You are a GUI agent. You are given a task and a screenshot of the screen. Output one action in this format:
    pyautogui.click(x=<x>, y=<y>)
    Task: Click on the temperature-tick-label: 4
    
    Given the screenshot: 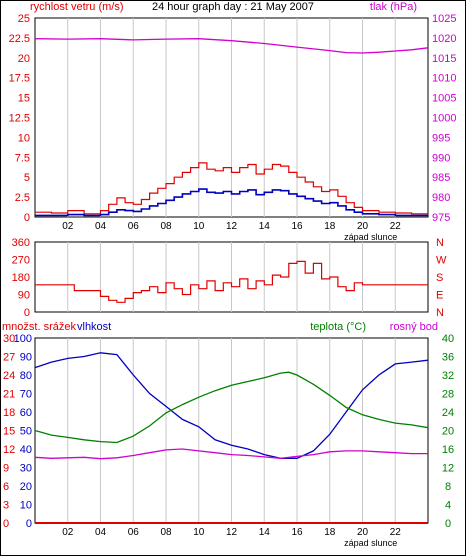 What is the action you would take?
    pyautogui.click(x=448, y=506)
    